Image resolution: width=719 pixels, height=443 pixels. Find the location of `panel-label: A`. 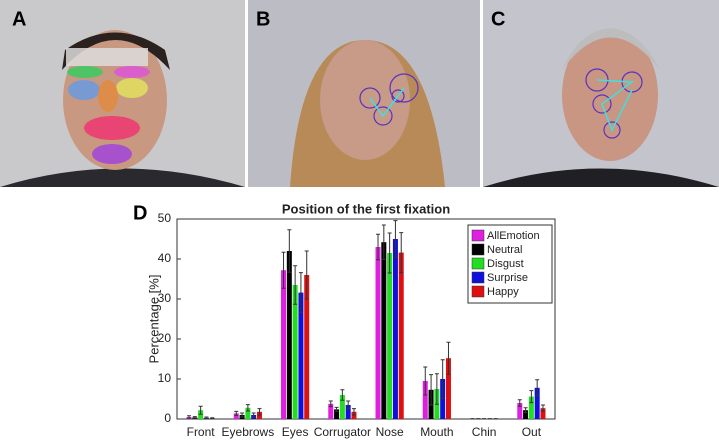

panel-label: A is located at coordinates (19, 19).